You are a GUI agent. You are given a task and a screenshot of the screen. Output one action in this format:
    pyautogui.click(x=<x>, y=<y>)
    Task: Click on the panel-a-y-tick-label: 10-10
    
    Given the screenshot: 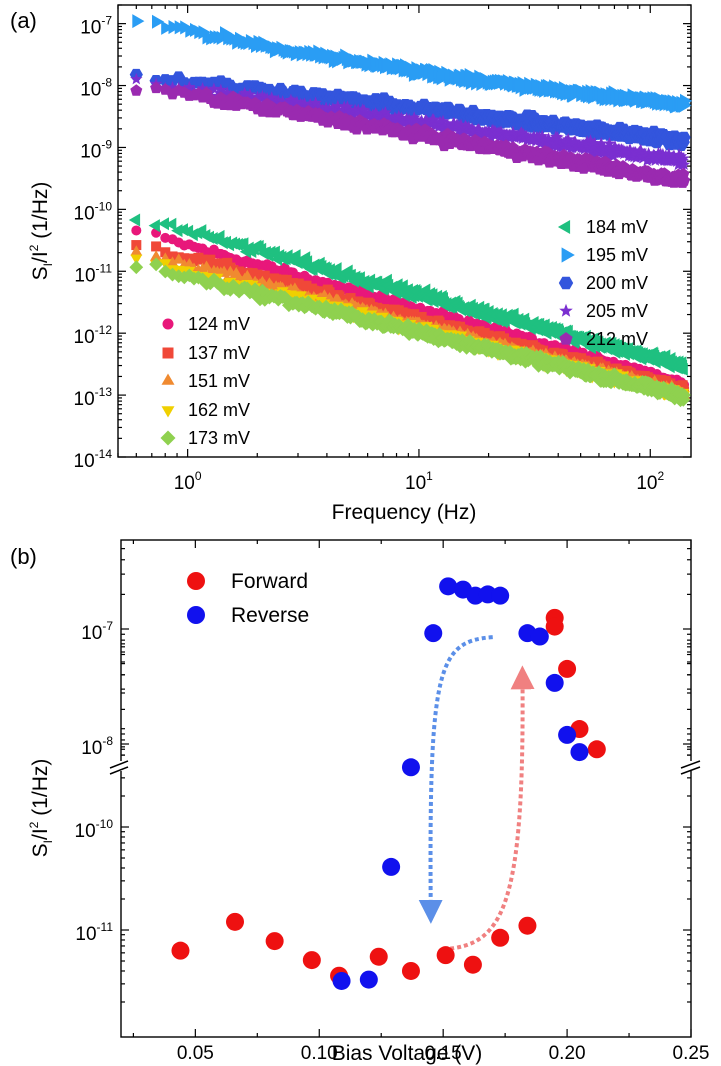 What is the action you would take?
    pyautogui.click(x=93, y=211)
    